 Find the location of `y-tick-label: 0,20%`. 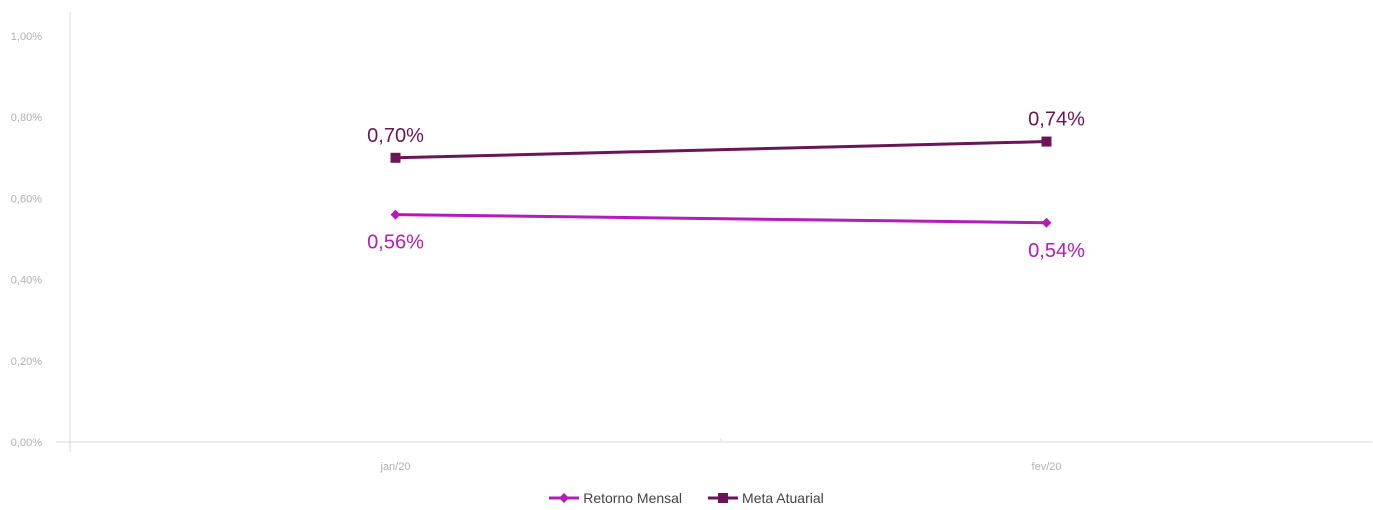

y-tick-label: 0,20% is located at coordinates (26, 362).